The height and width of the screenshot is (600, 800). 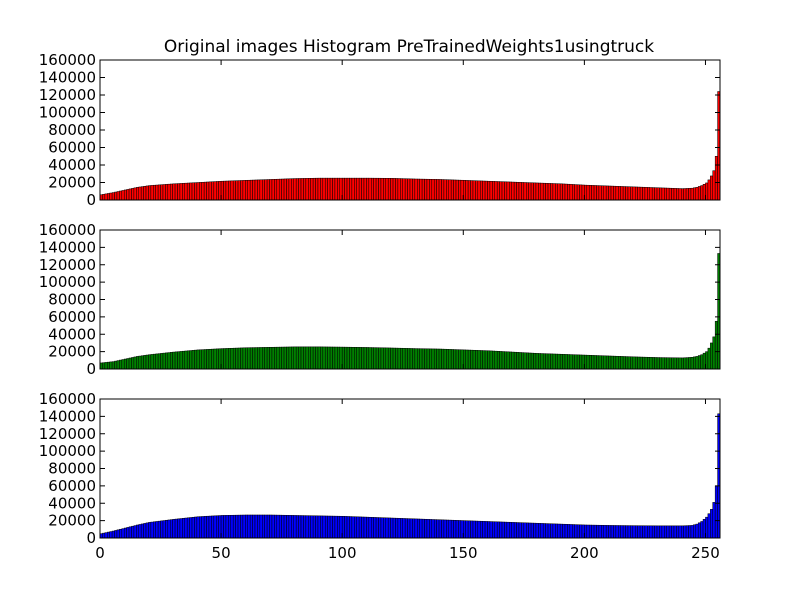 What do you see at coordinates (67, 113) in the screenshot?
I see `y-tick-label: 100000` at bounding box center [67, 113].